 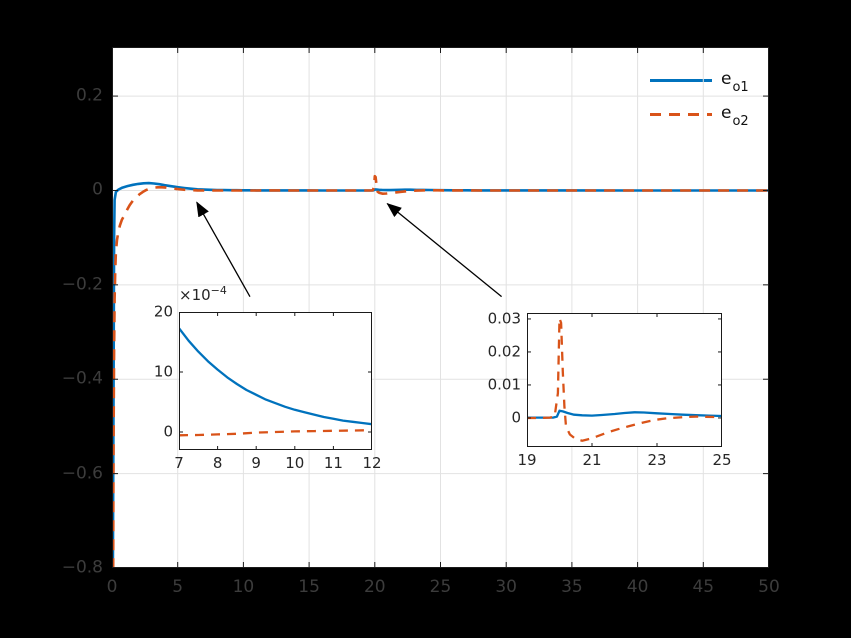 What do you see at coordinates (769, 587) in the screenshot?
I see `x-tick-label: 50` at bounding box center [769, 587].